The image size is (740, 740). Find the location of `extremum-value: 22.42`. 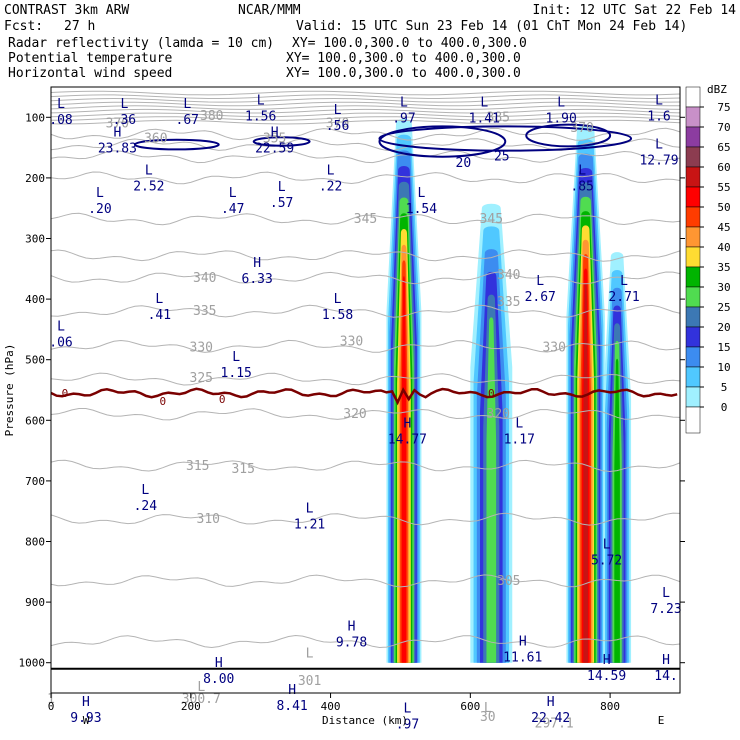

extremum-value: 22.42 is located at coordinates (550, 718).